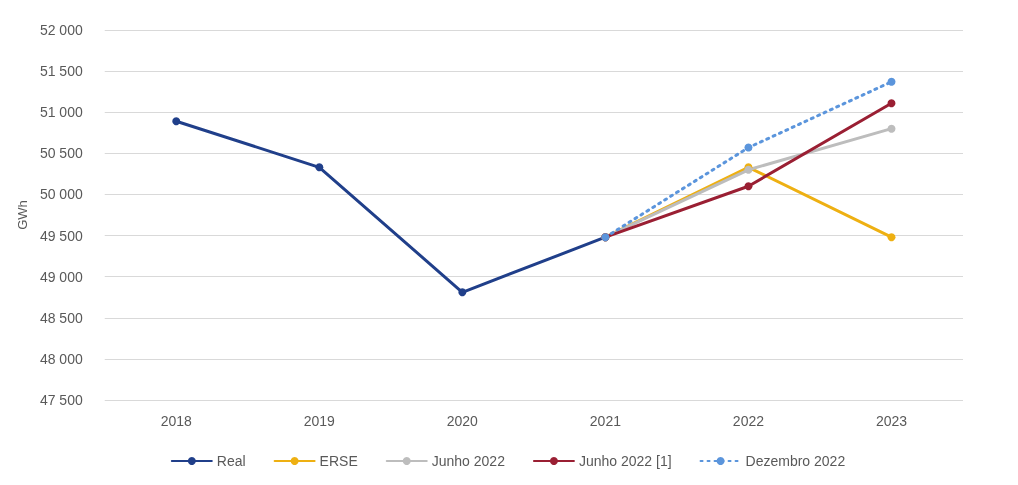 The image size is (1018, 485). What do you see at coordinates (462, 421) in the screenshot?
I see `x-tick-label: 2020` at bounding box center [462, 421].